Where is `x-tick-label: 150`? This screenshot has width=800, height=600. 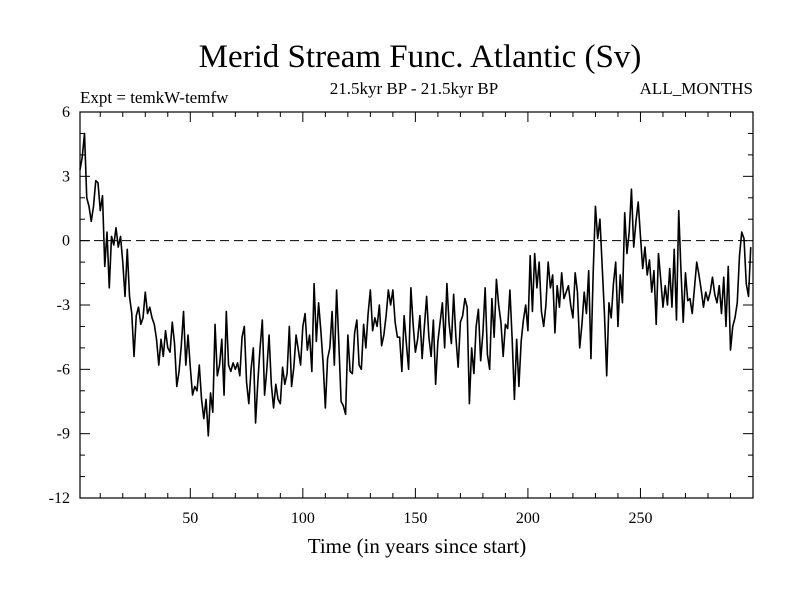
x-tick-label: 150 is located at coordinates (415, 518).